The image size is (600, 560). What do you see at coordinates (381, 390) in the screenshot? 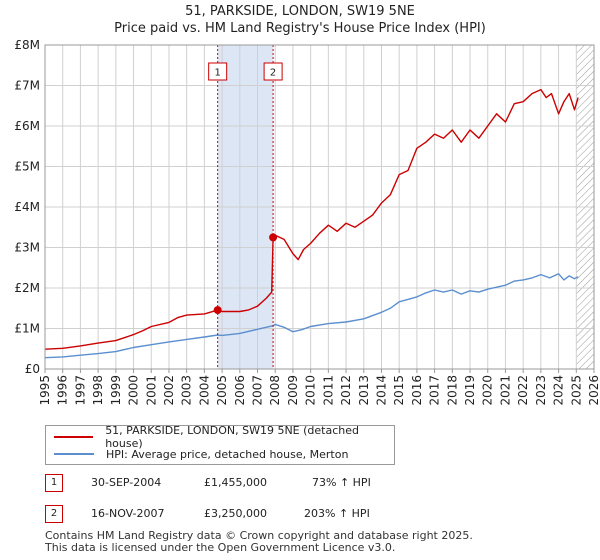
I see `x-tick-label: 2014` at bounding box center [381, 390].